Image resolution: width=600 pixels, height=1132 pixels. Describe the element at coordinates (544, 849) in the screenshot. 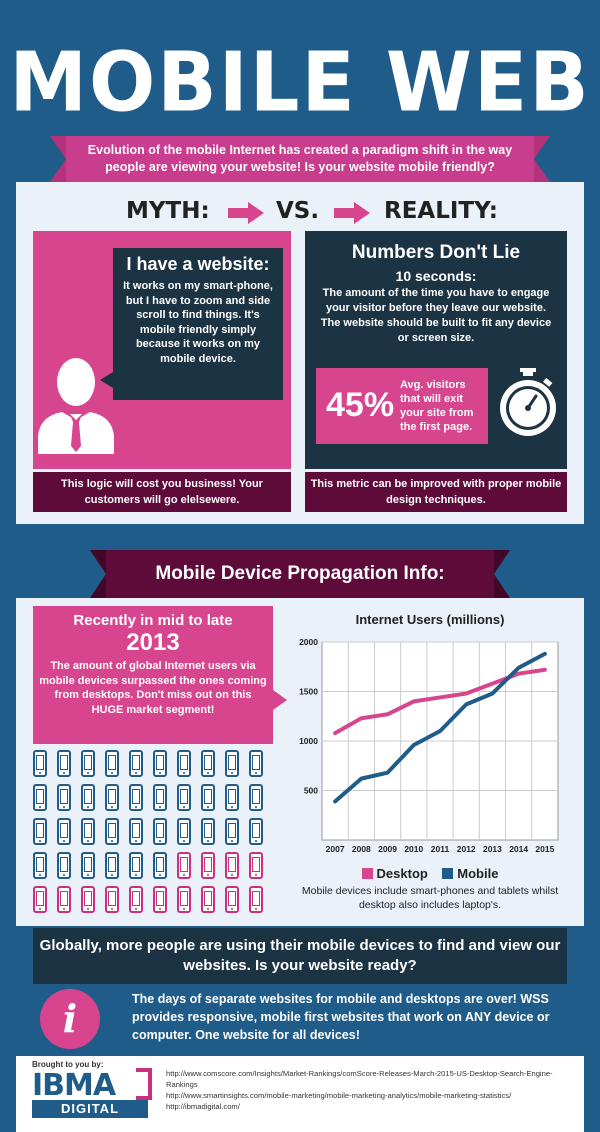

I see `x-tick-label: 2015` at that location.